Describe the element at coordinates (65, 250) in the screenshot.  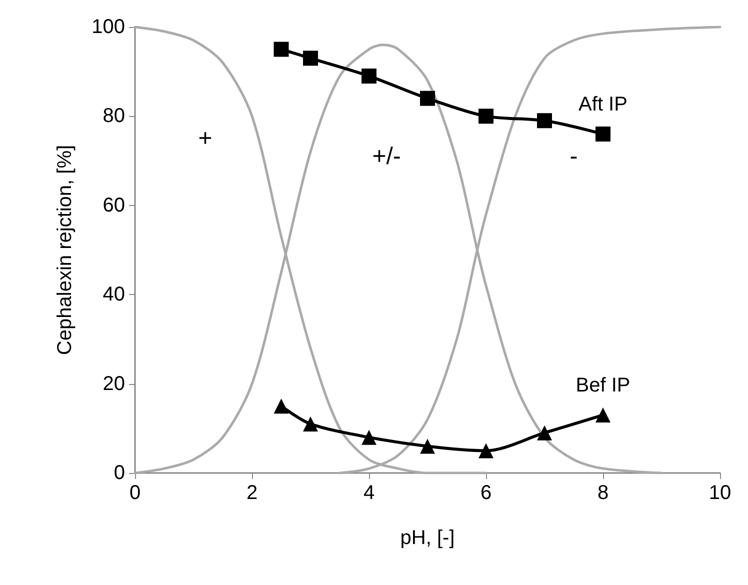
I see `y-axis-title: Cephalexin rejction, [%]` at that location.